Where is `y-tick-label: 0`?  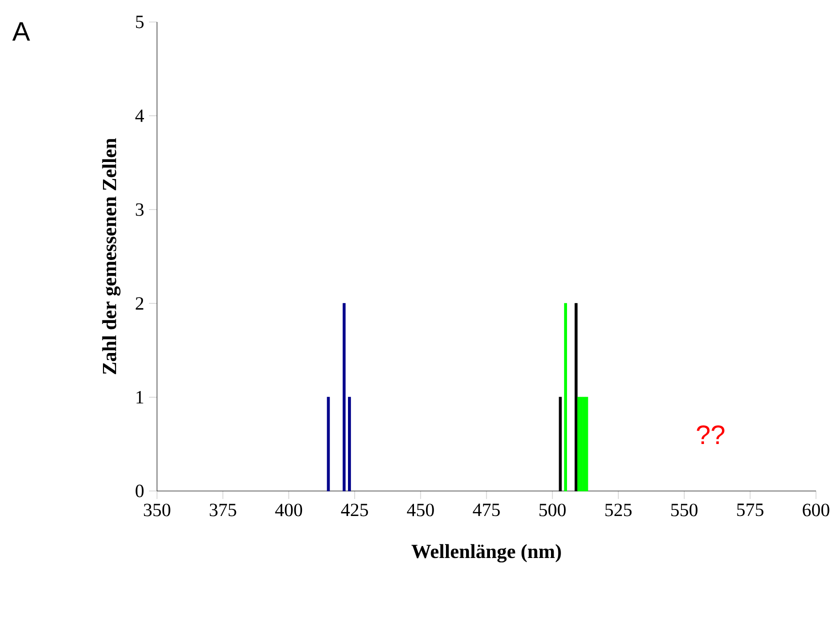
y-tick-label: 0 is located at coordinates (140, 491).